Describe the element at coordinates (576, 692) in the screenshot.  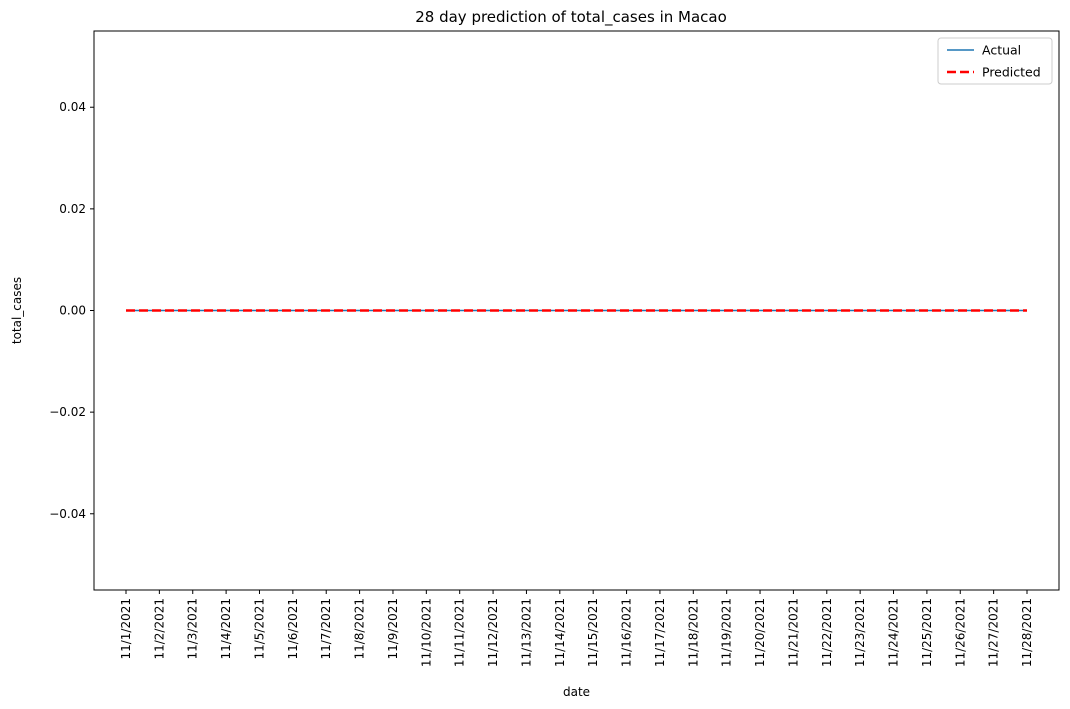
I see `x-axis-label: date` at that location.